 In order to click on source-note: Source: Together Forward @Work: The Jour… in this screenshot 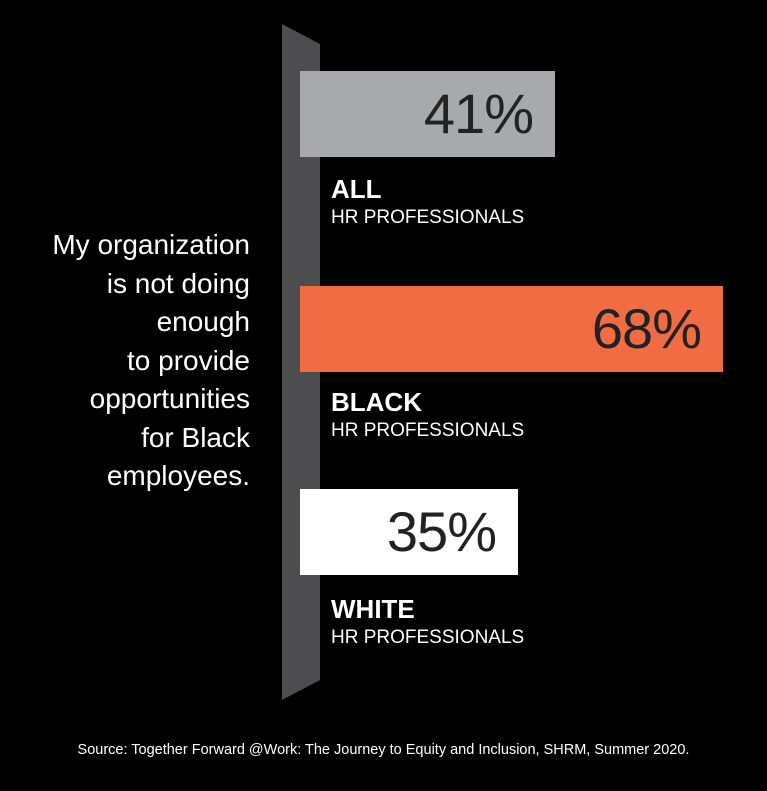, I will do `click(383, 750)`.